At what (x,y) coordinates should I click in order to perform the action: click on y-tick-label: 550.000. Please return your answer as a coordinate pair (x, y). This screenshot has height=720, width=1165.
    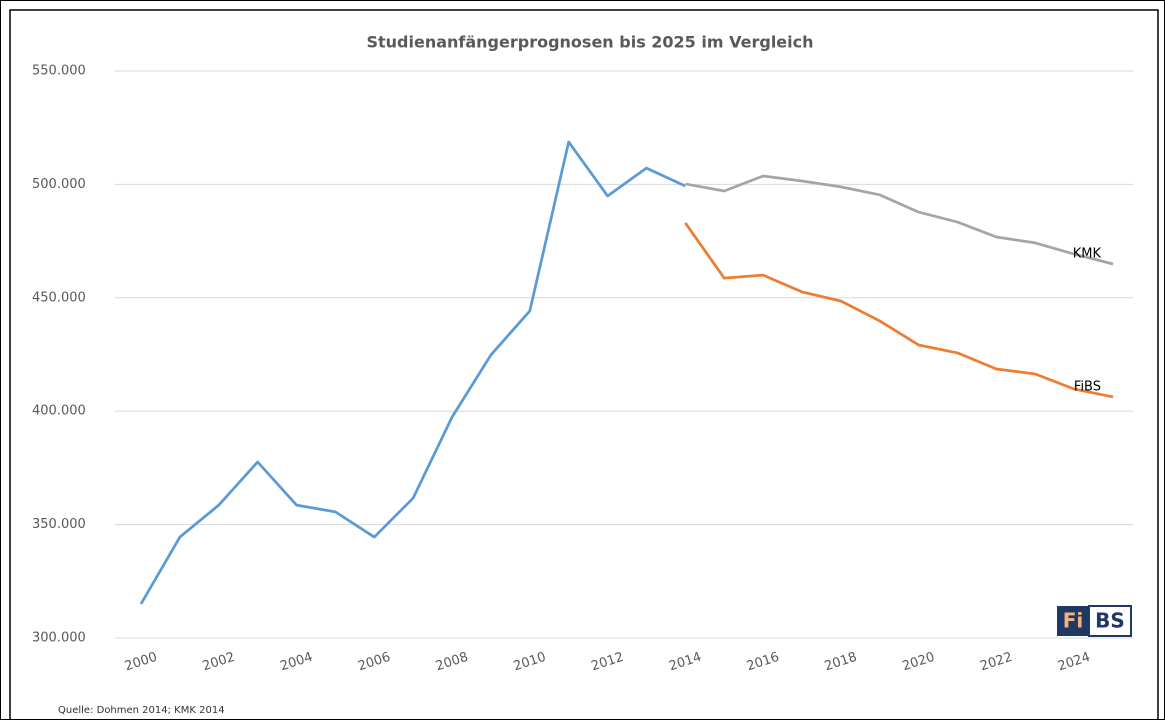
    Looking at the image, I should click on (59, 71).